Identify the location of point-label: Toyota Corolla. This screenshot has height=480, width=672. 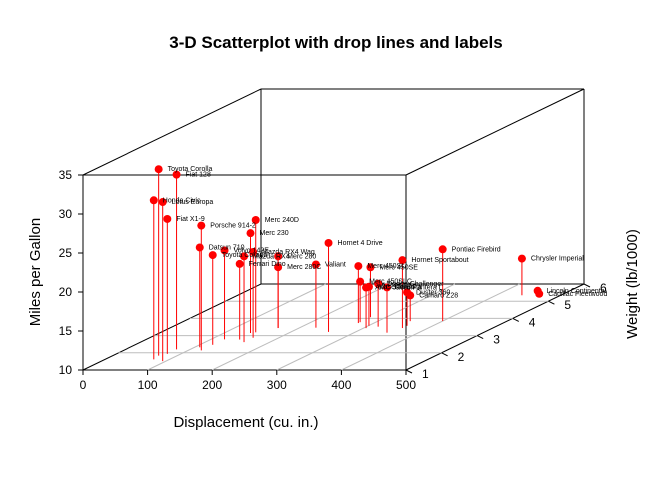
(190, 169).